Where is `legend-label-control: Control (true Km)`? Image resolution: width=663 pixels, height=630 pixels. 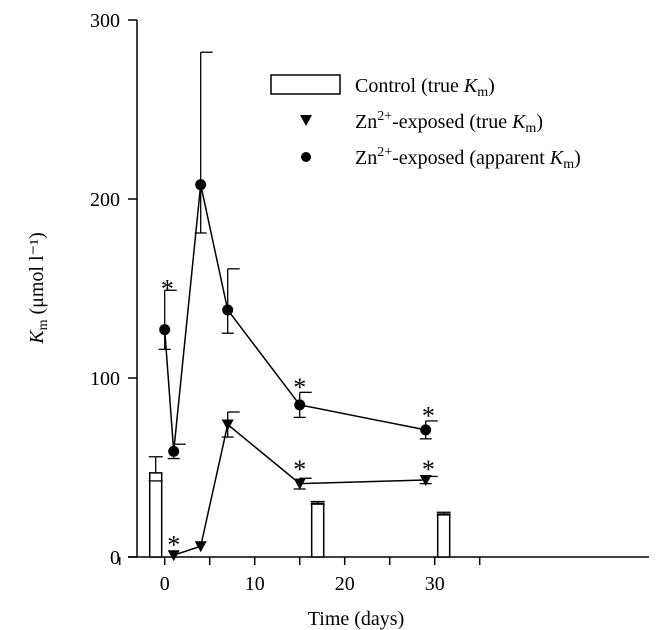 legend-label-control: Control (true Km) is located at coordinates (425, 87).